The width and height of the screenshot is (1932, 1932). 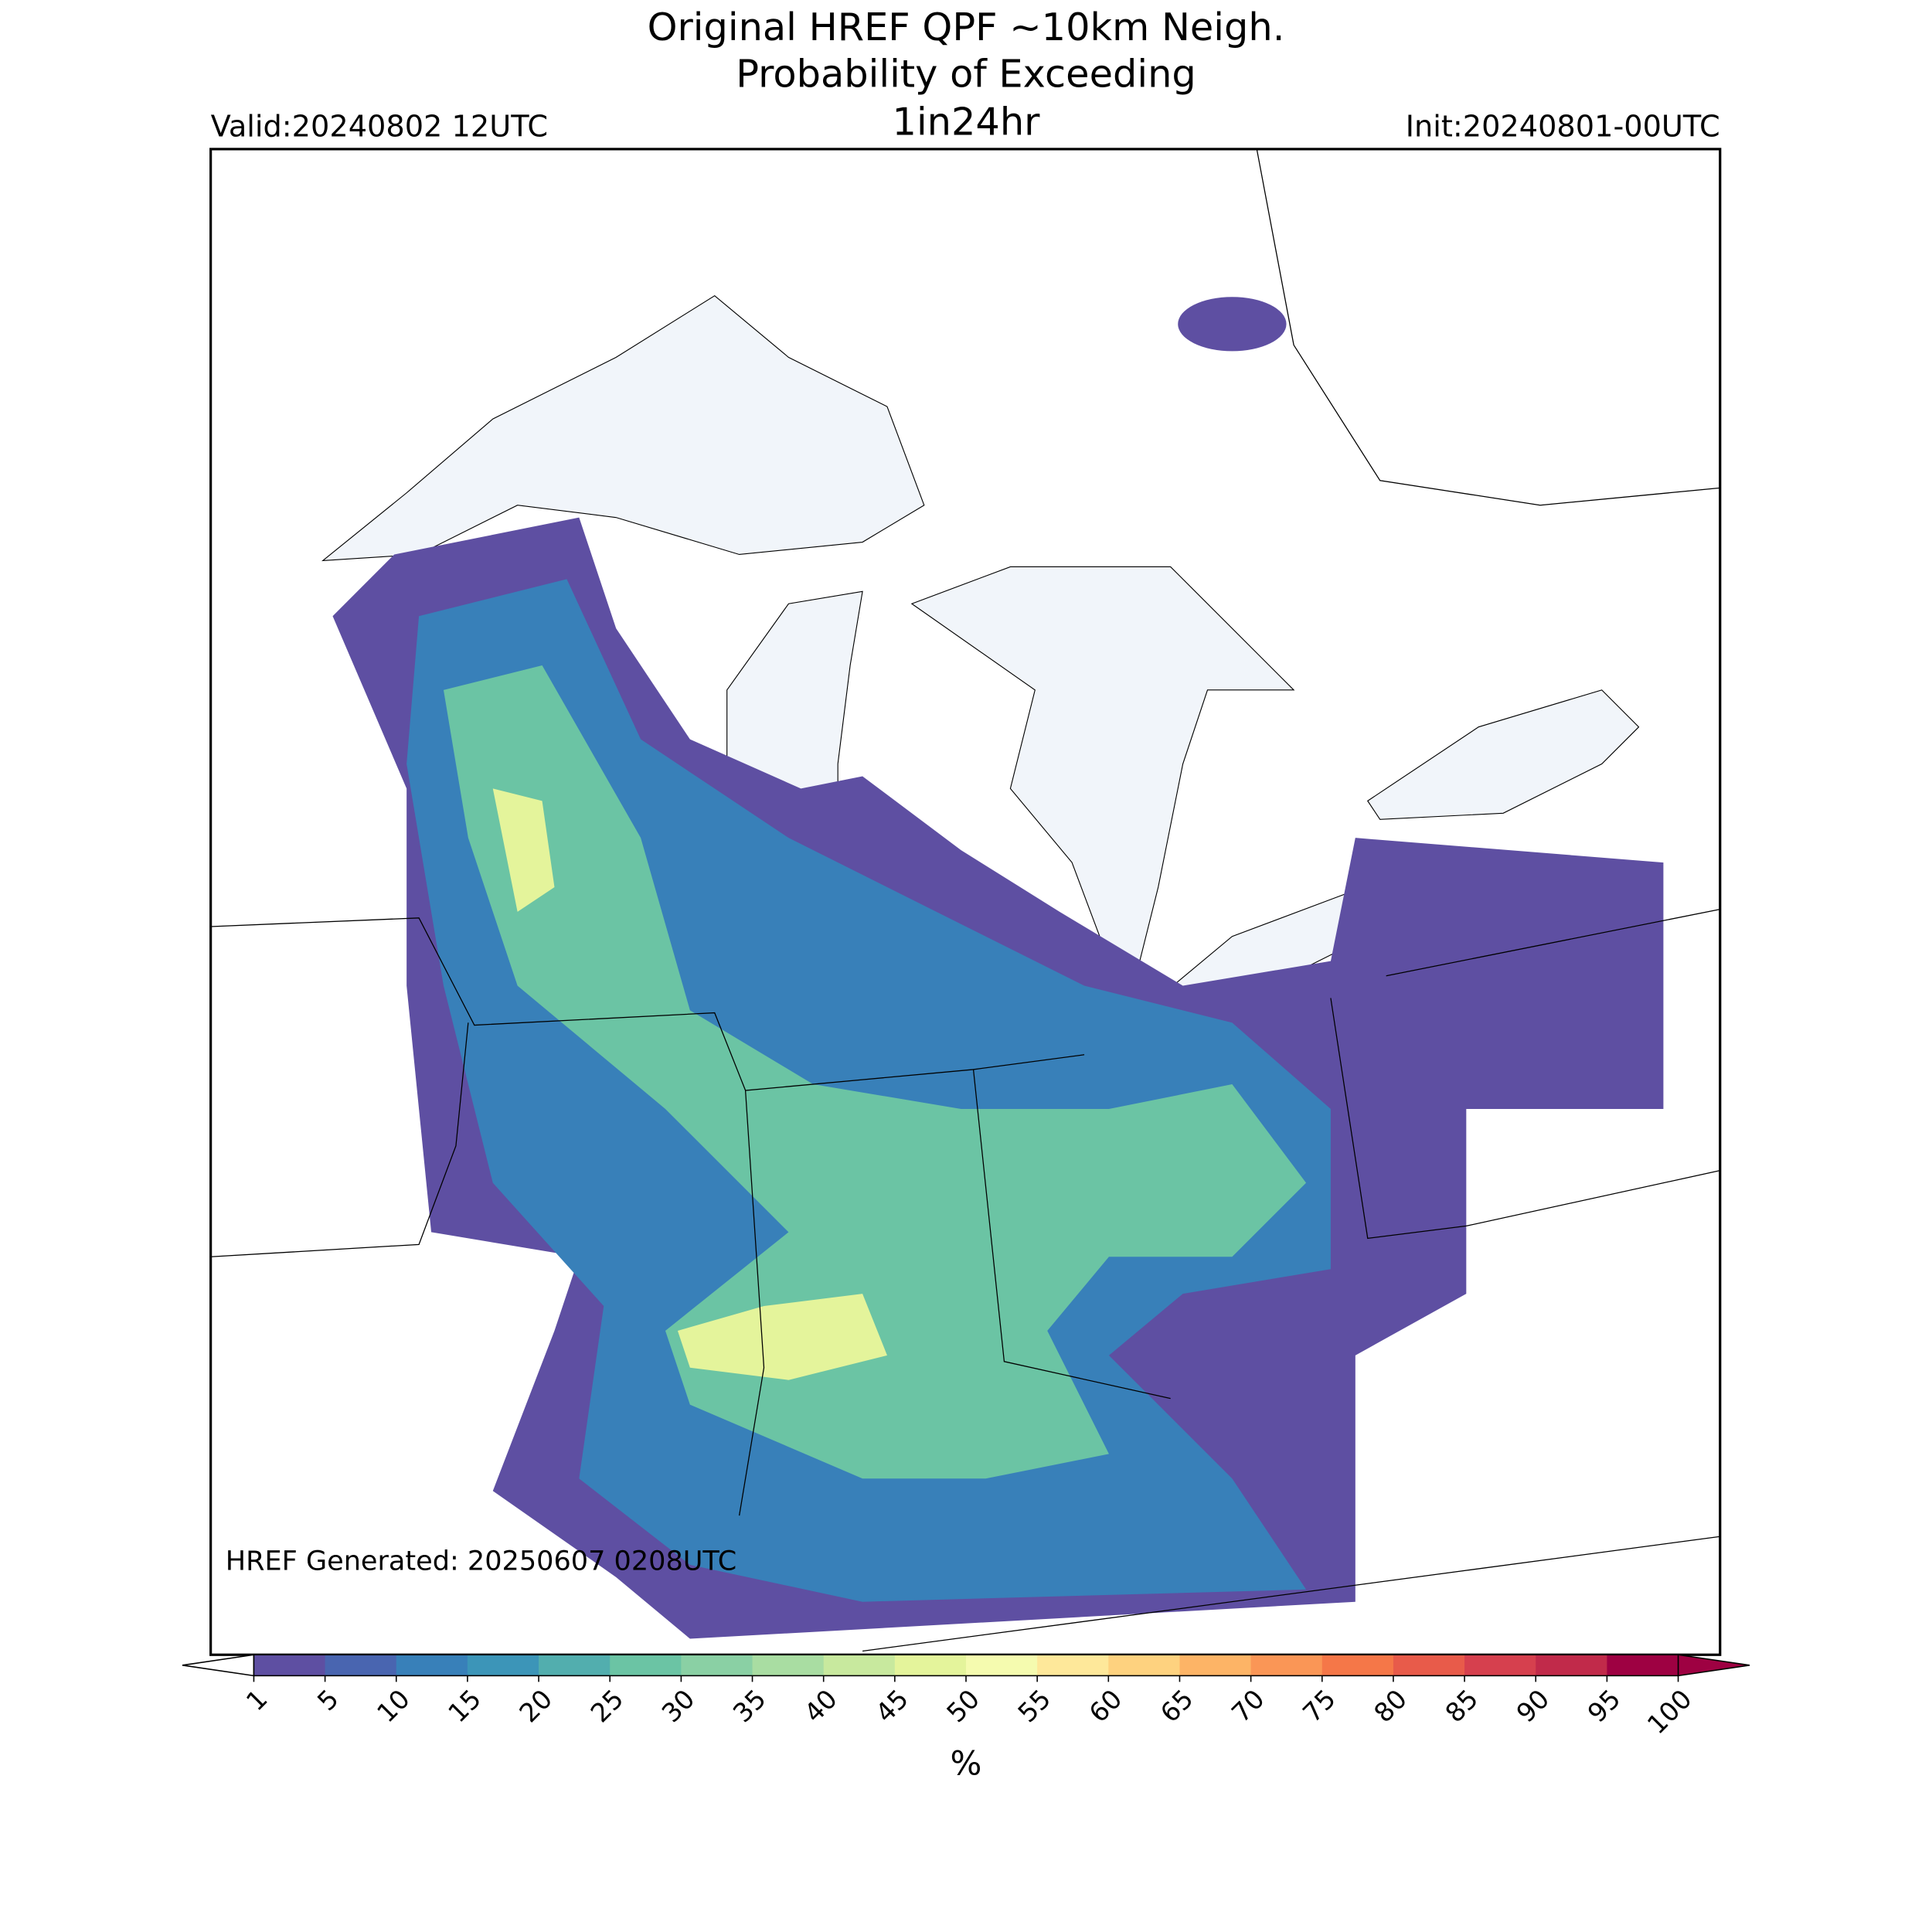 What do you see at coordinates (967, 27) in the screenshot?
I see `title-line: Original HREF QPF ~10km Neigh.` at bounding box center [967, 27].